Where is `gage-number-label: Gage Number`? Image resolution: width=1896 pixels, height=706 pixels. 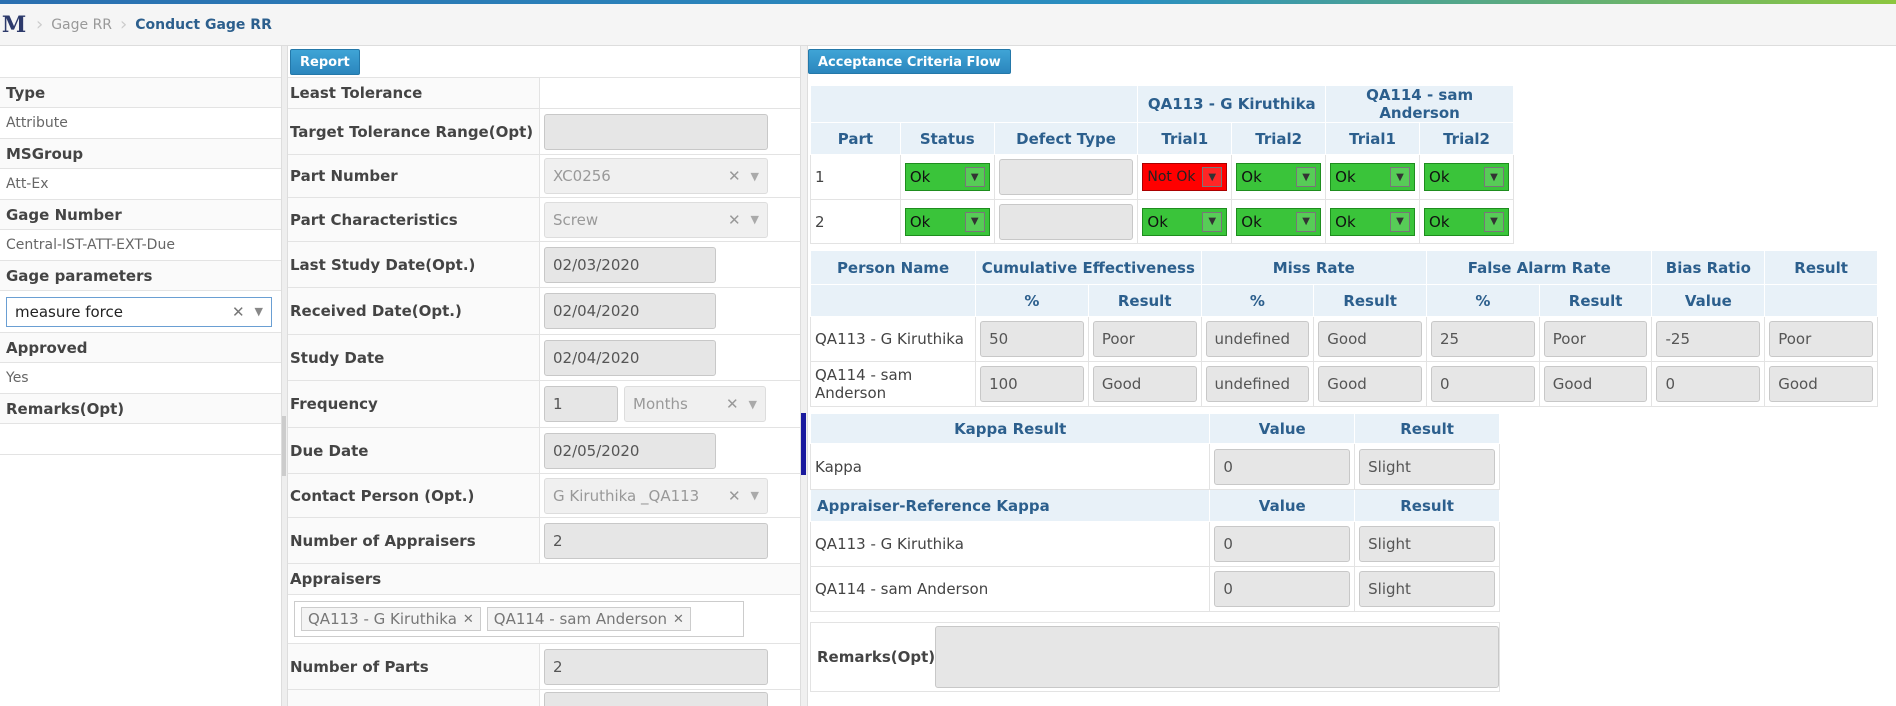
gage-number-label: Gage Number is located at coordinates (140, 215).